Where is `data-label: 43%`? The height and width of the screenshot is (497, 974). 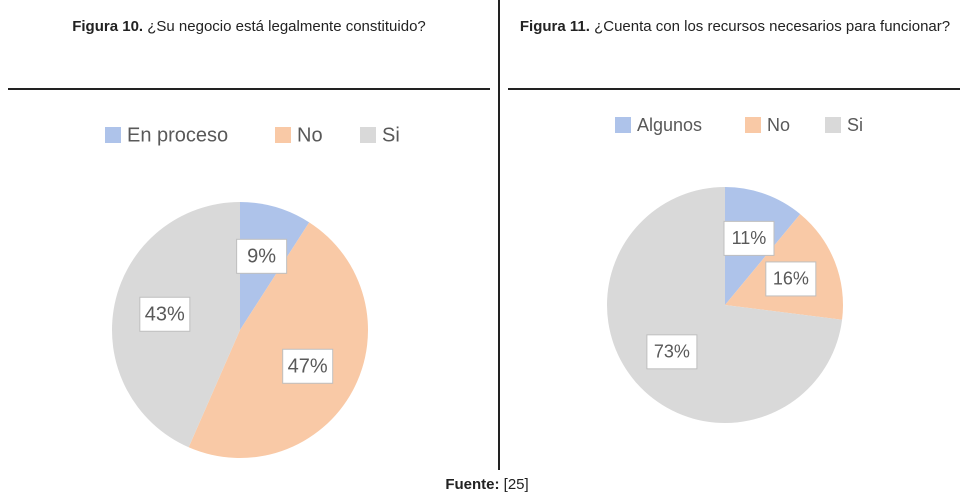 data-label: 43% is located at coordinates (165, 315).